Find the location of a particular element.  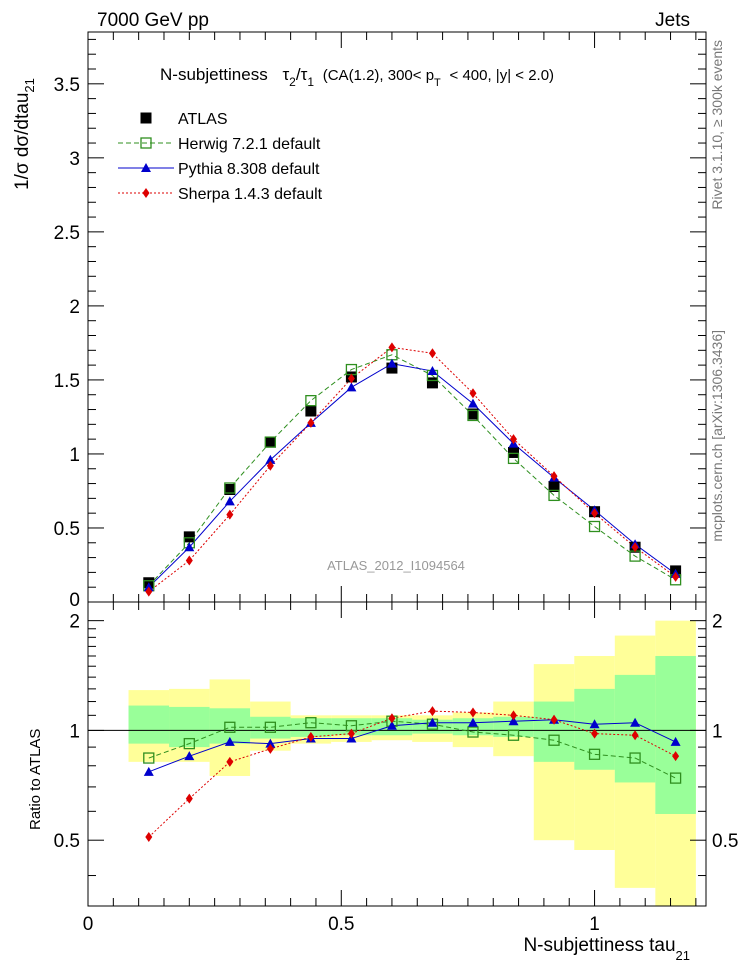

pythia-ratio-line is located at coordinates (412, 746).